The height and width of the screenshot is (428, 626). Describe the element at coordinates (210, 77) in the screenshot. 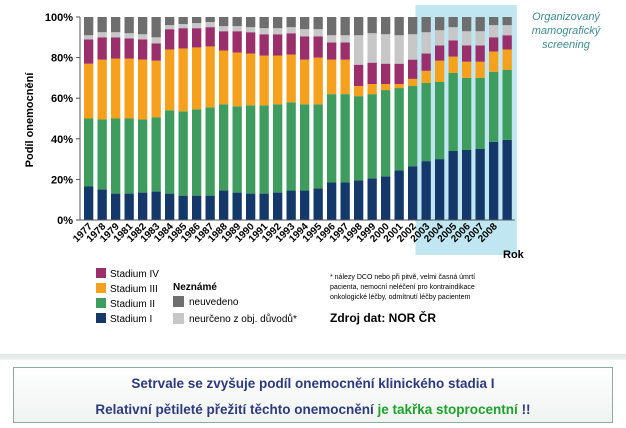

I see `bar-segment-1986-s2` at that location.